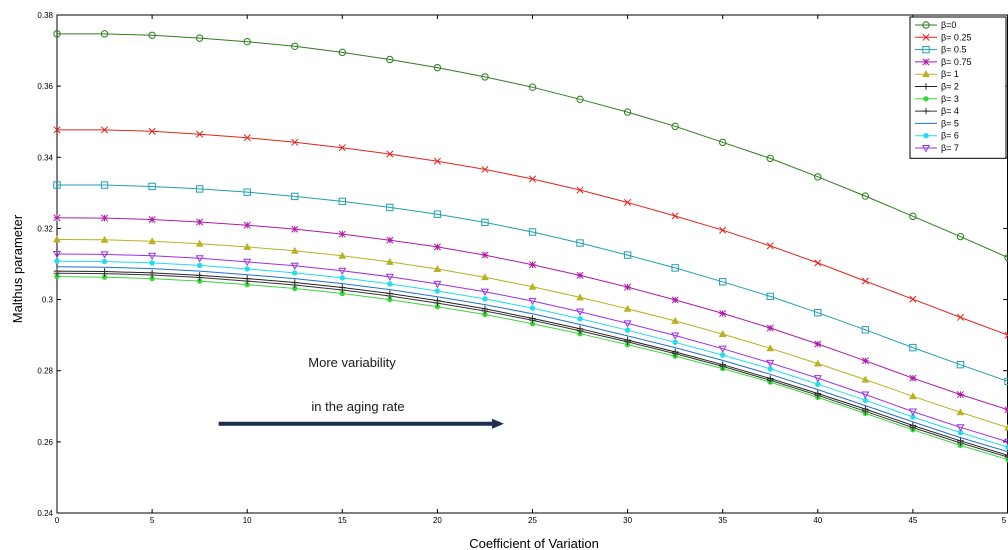 The width and height of the screenshot is (1008, 550). I want to click on x-tick-label: 45, so click(912, 520).